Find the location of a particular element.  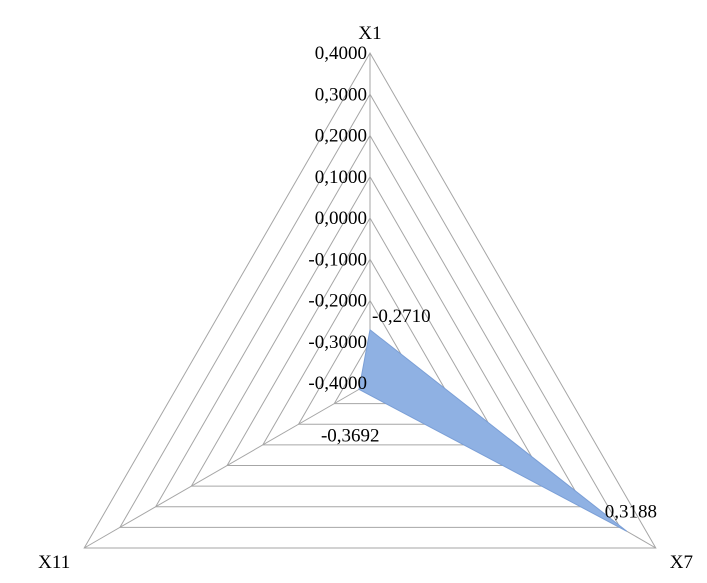

data-label: -0,3692 is located at coordinates (350, 435).